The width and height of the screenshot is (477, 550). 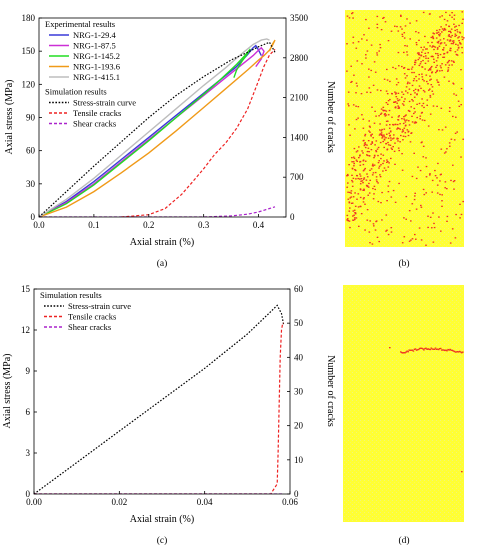 I want to click on legend-group-title: Experimental results, so click(x=80, y=24).